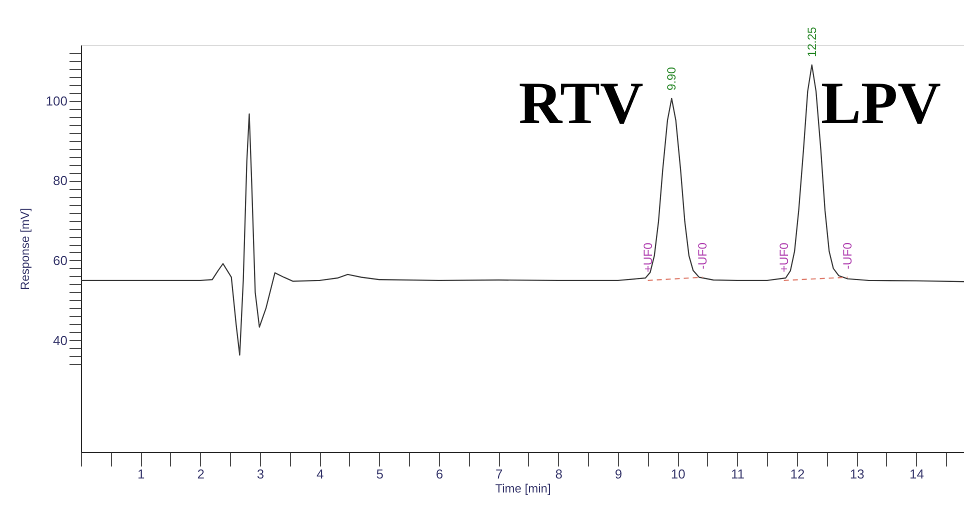  What do you see at coordinates (60, 340) in the screenshot?
I see `y-tick-label: 40` at bounding box center [60, 340].